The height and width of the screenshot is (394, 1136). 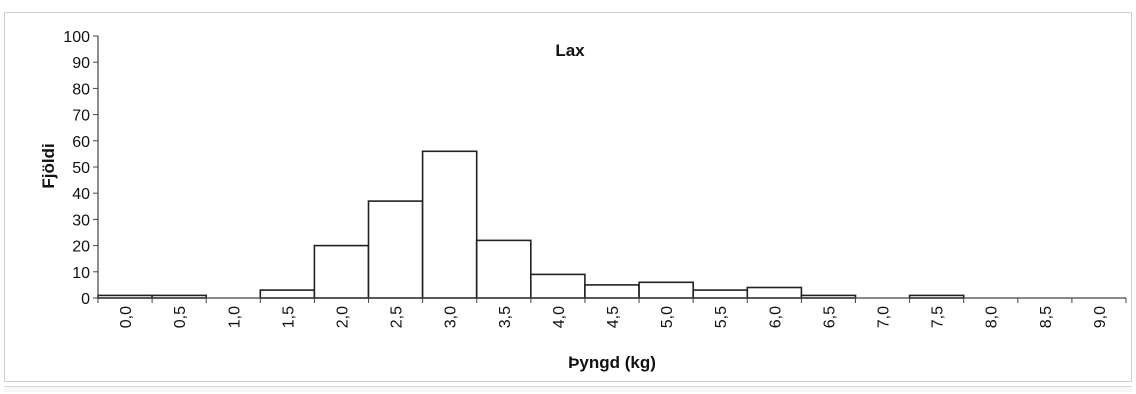 What do you see at coordinates (570, 50) in the screenshot?
I see `chart-title: Lax` at bounding box center [570, 50].